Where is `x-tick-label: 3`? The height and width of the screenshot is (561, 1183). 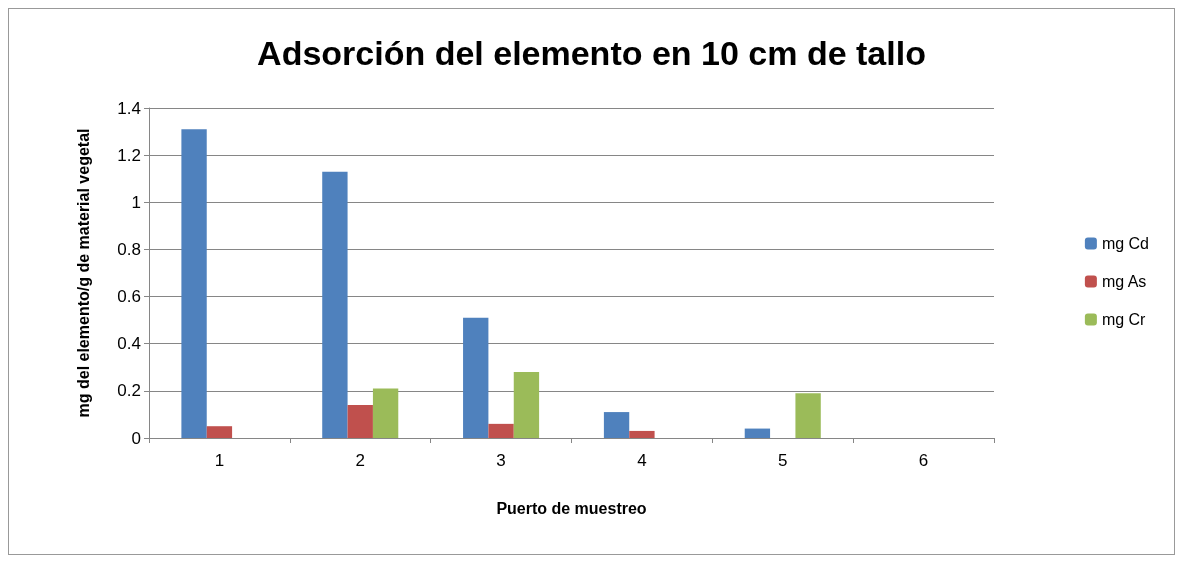 x-tick-label: 3 is located at coordinates (501, 460).